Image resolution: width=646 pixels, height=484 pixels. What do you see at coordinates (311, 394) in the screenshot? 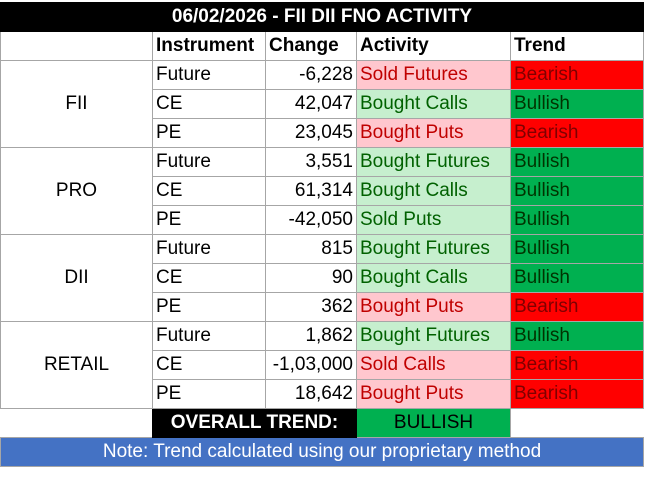
I see `change-cell: 18,642` at bounding box center [311, 394].